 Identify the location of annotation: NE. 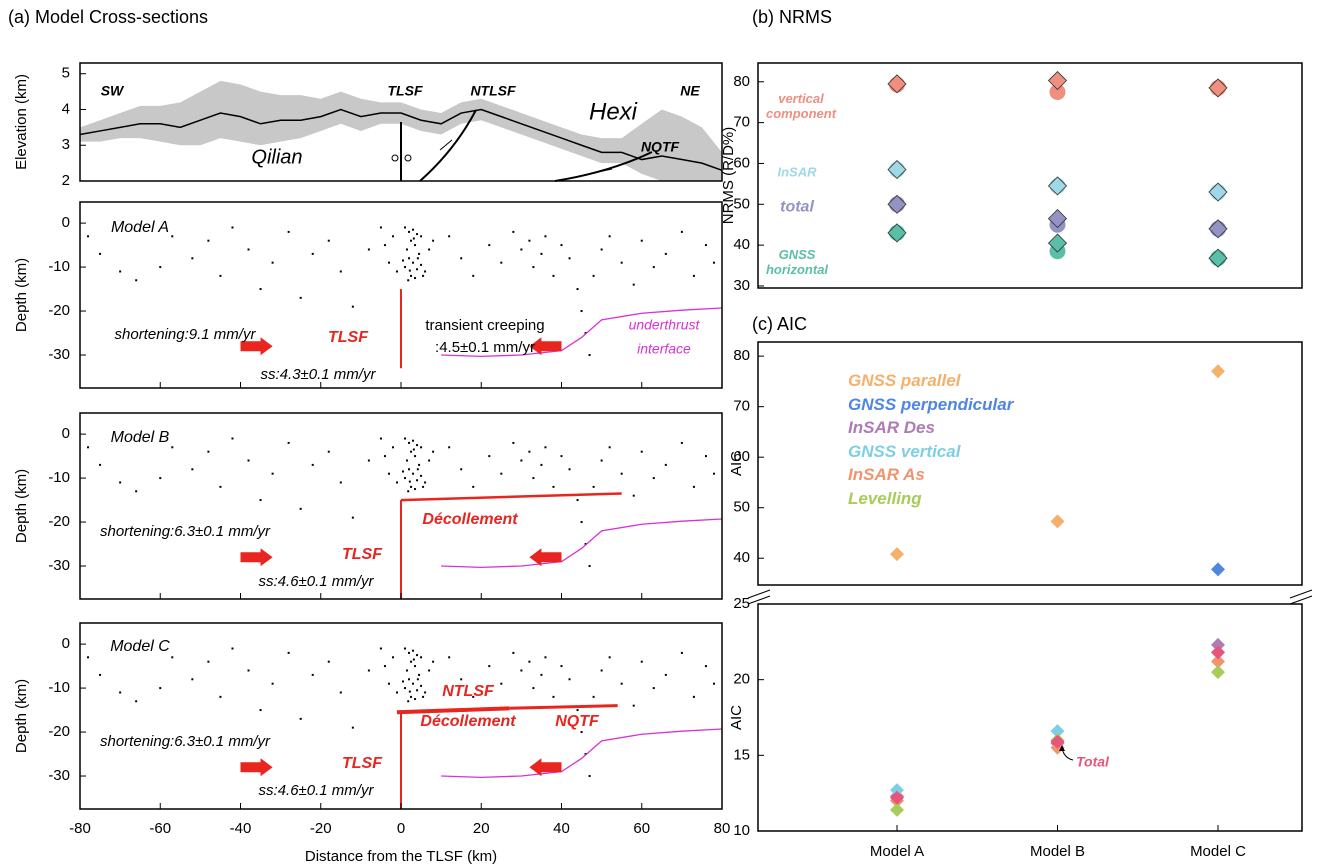
(690, 91).